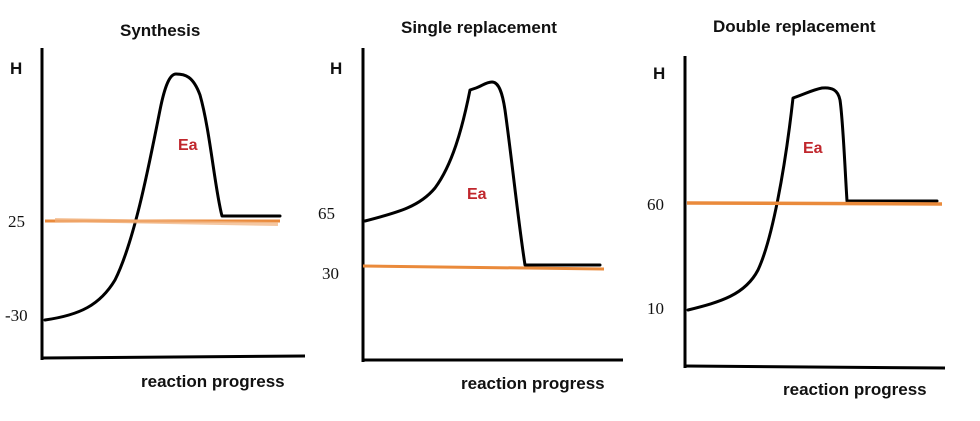  What do you see at coordinates (794, 26) in the screenshot?
I see `double-replacement-title: Double replacement` at bounding box center [794, 26].